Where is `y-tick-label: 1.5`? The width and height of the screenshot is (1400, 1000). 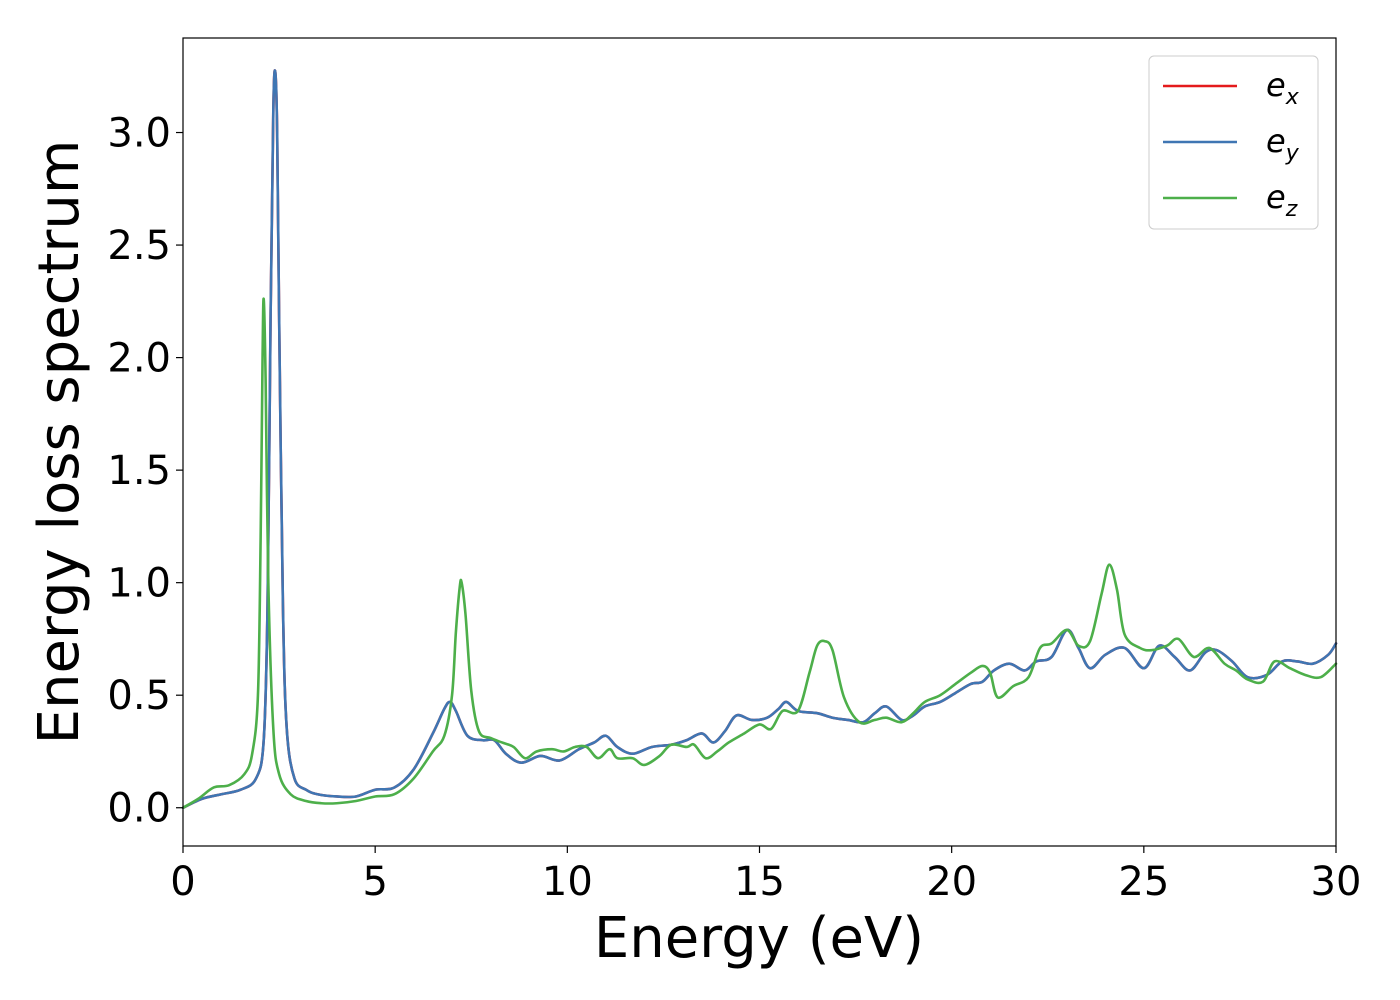
y-tick-label: 1.5 is located at coordinates (139, 471).